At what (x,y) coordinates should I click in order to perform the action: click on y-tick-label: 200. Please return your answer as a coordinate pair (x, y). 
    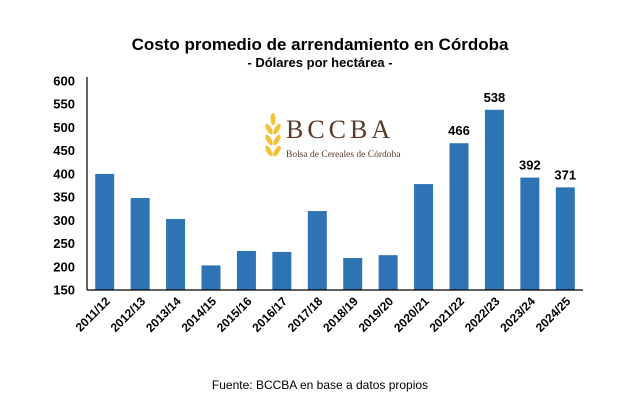
    Looking at the image, I should click on (64, 266).